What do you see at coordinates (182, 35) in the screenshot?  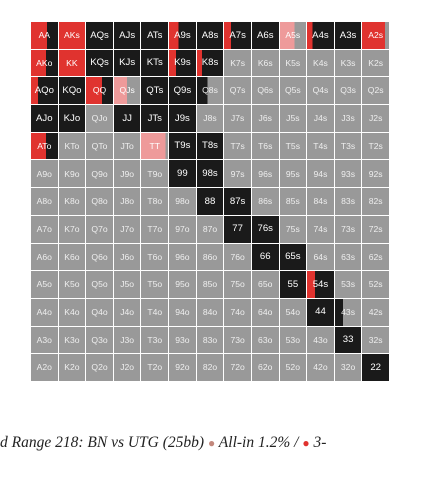 I see `hand-cell-a9s: A9s` at bounding box center [182, 35].